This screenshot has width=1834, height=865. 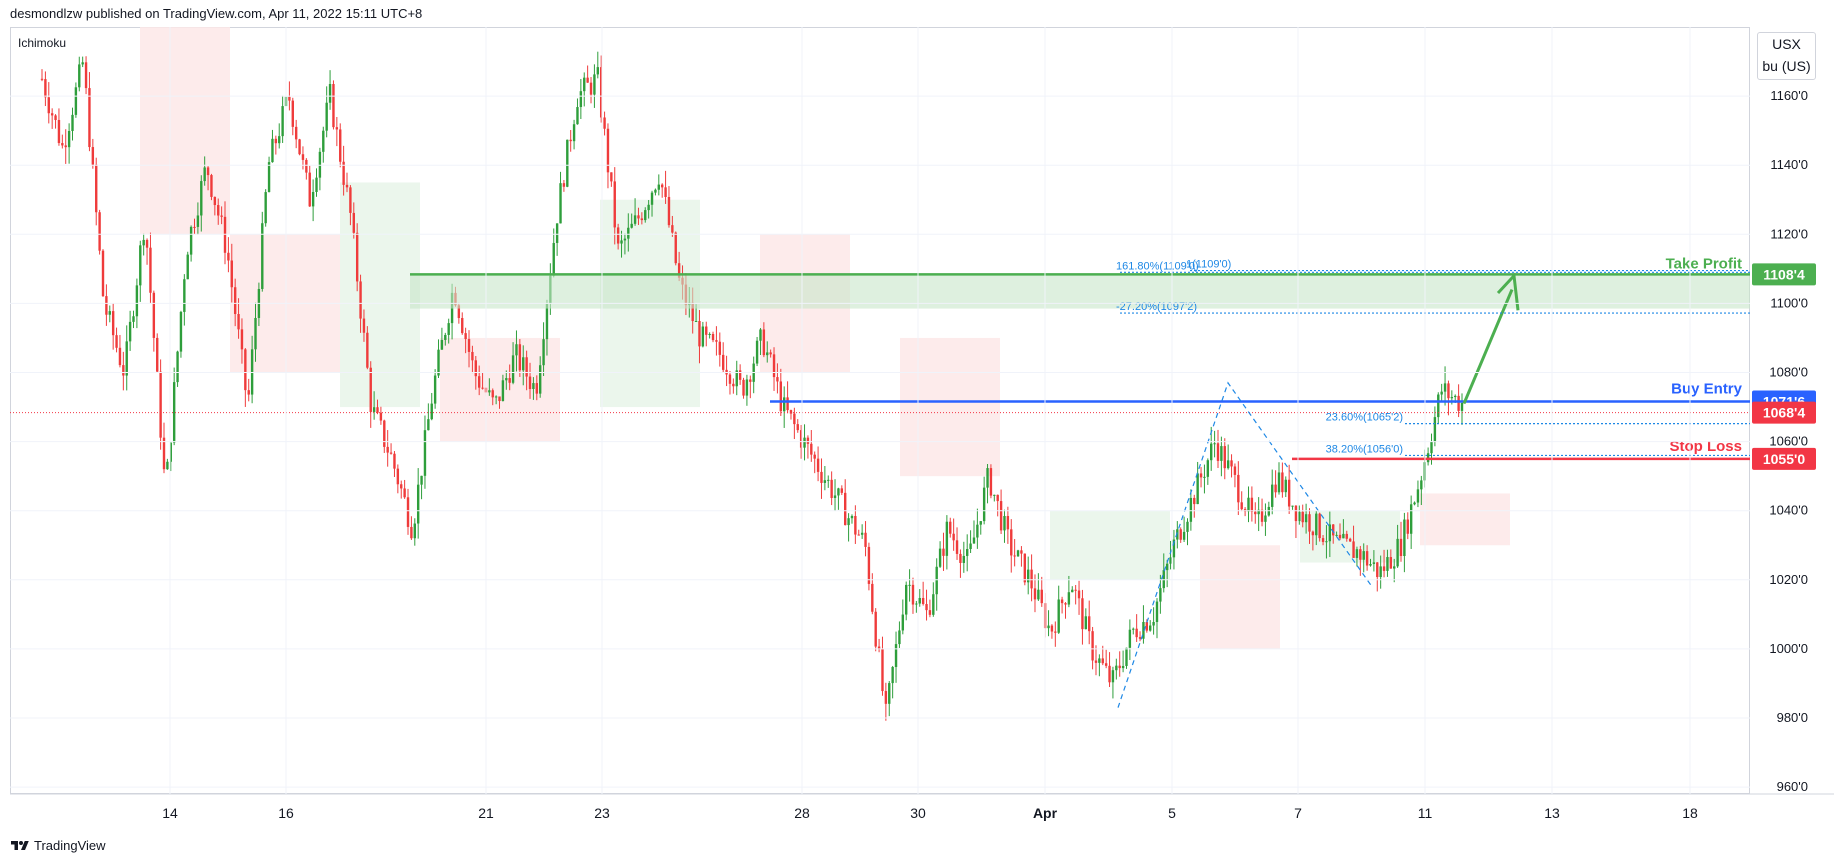 I want to click on pattern-line, so click(x=1245, y=544).